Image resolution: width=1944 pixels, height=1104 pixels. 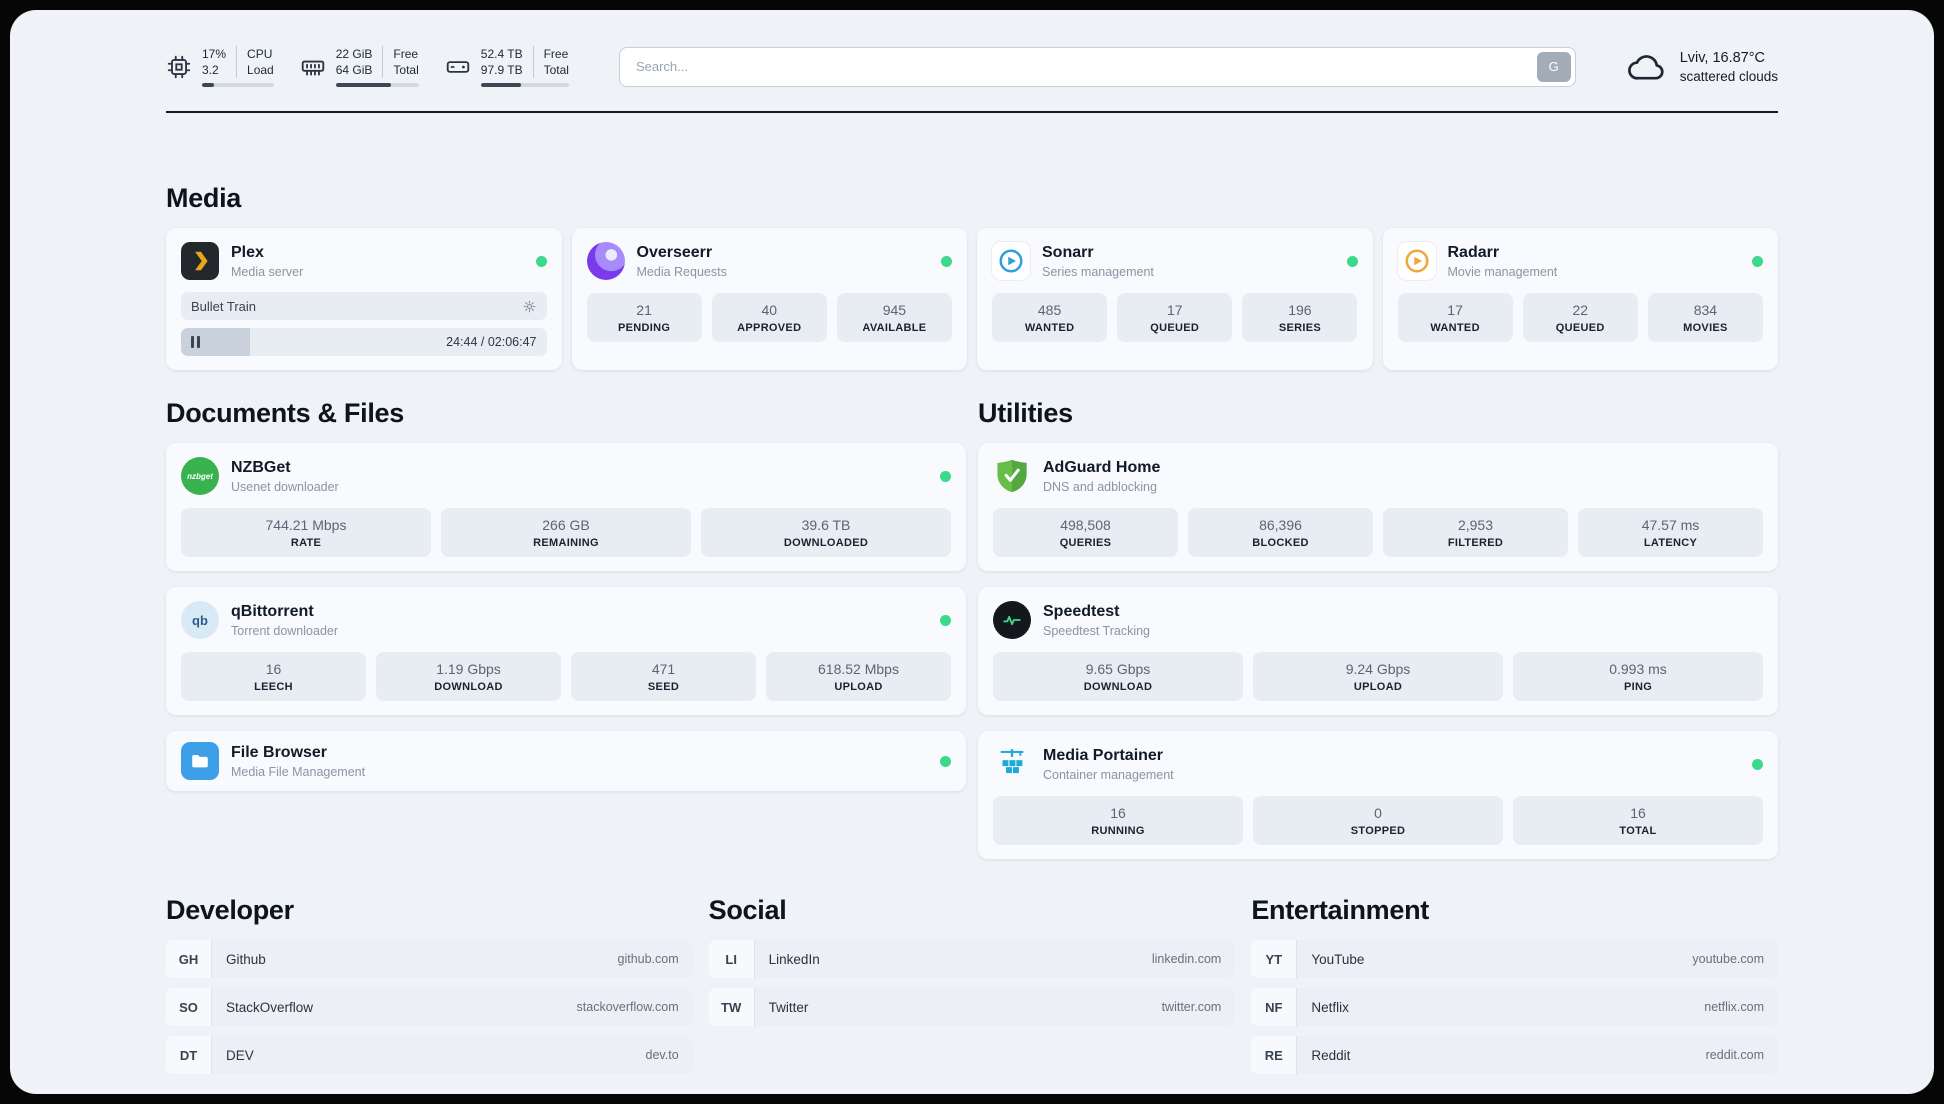 What do you see at coordinates (1553, 66) in the screenshot?
I see `search-engine-button: G` at bounding box center [1553, 66].